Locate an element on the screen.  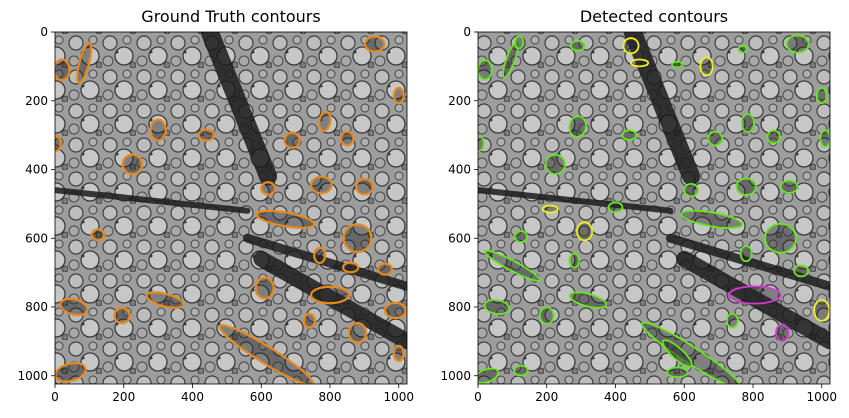
x-tick-label: 600 is located at coordinates (684, 397).